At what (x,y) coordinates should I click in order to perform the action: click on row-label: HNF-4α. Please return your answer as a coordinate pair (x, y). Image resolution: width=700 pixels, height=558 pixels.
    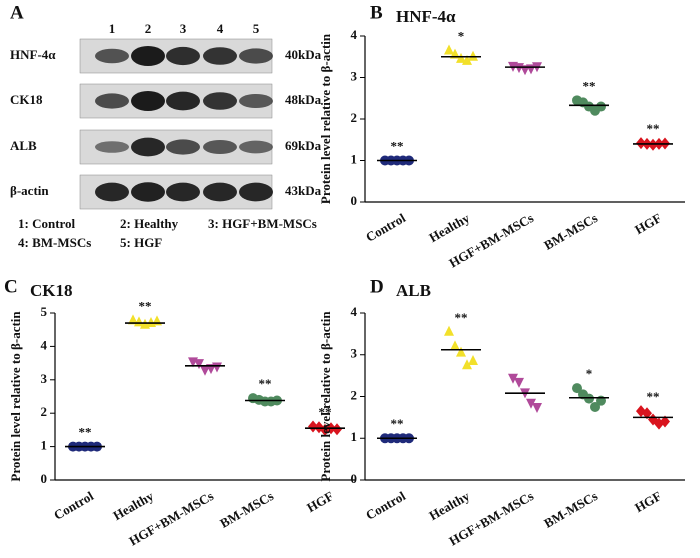
    Looking at the image, I should click on (33, 54).